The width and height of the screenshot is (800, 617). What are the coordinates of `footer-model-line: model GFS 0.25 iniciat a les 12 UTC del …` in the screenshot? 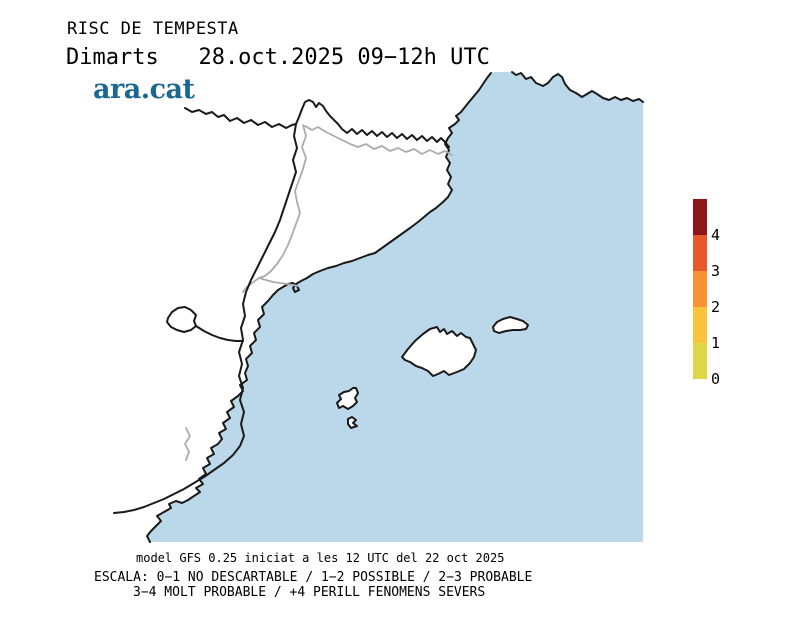 It's located at (320, 558).